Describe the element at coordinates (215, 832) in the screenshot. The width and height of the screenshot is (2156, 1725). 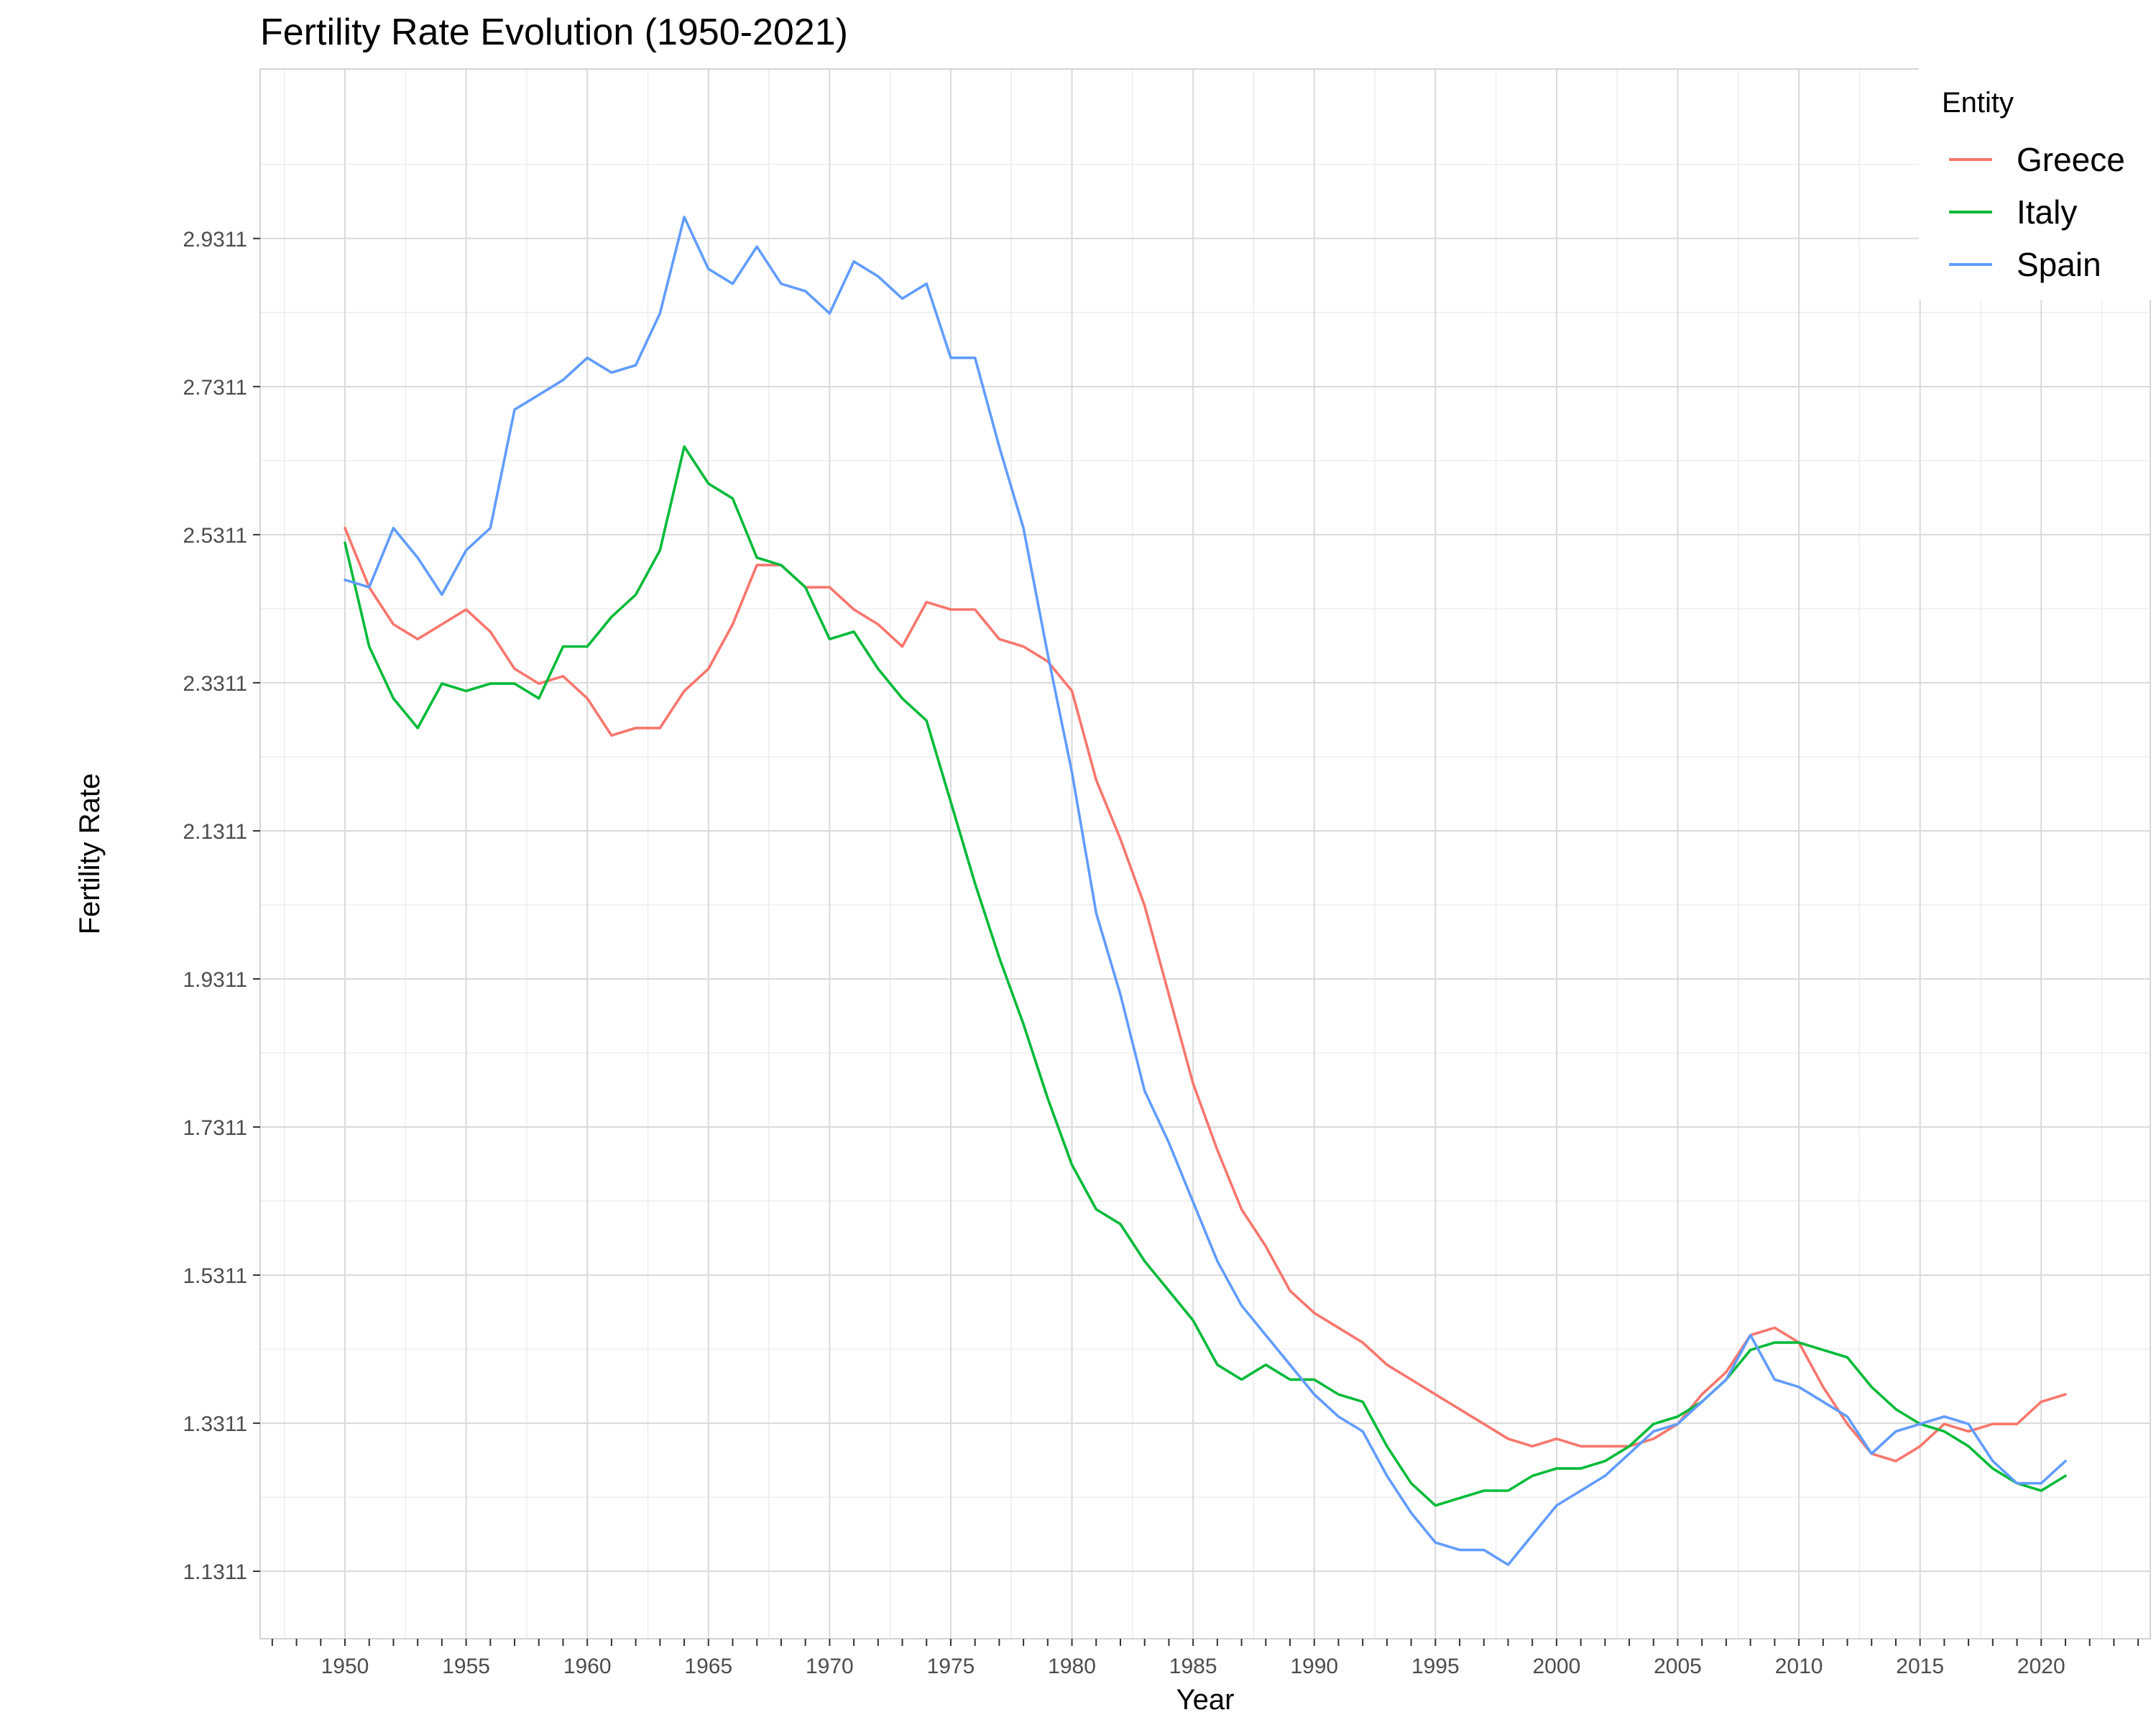
I see `y-tick-label: 2.1311` at that location.